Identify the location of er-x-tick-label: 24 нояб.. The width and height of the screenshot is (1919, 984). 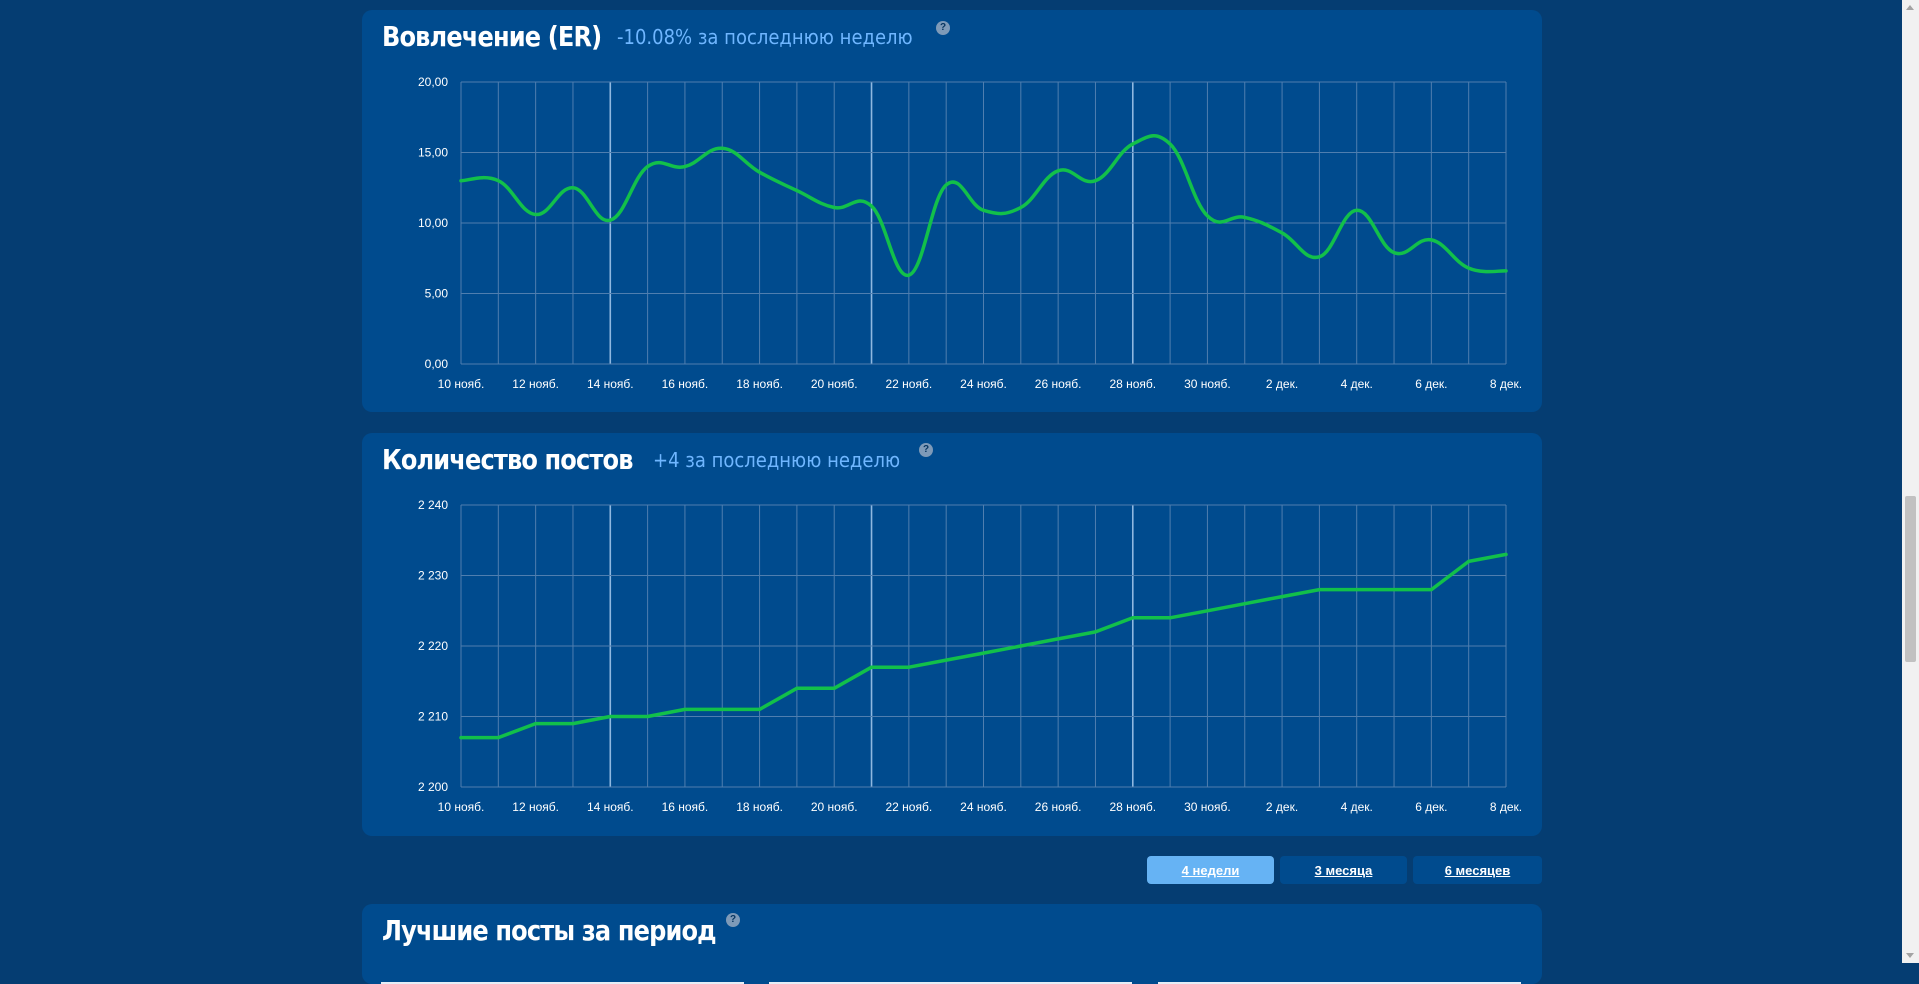
(983, 384).